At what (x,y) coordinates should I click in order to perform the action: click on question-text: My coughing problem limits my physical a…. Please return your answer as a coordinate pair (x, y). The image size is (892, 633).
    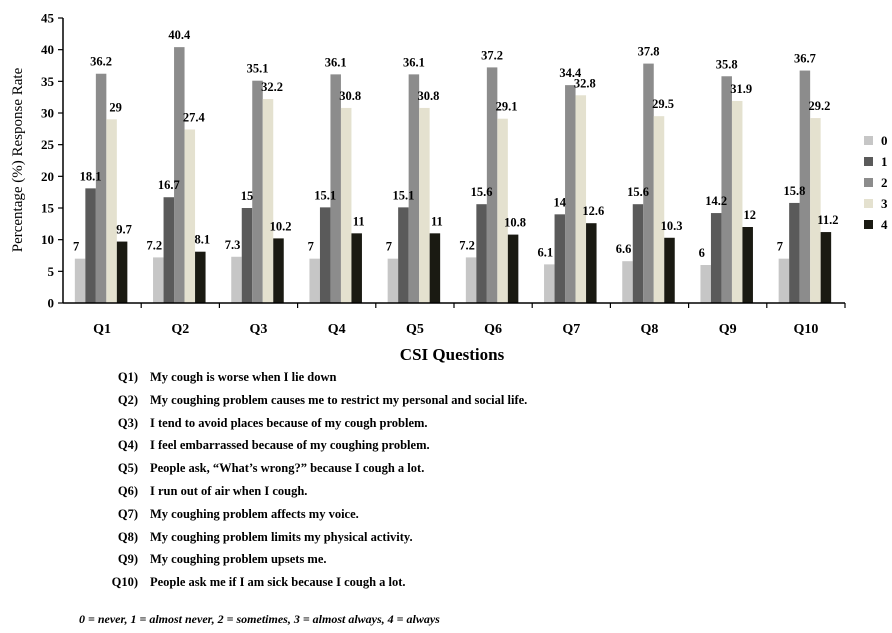
    Looking at the image, I should click on (281, 536).